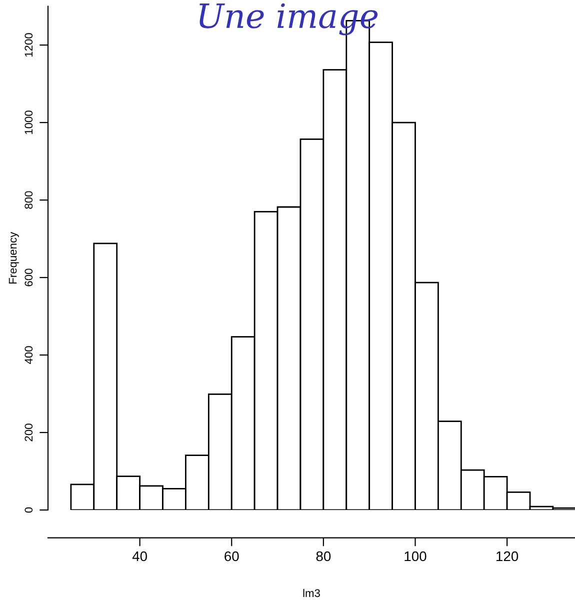 Image resolution: width=575 pixels, height=600 pixels. What do you see at coordinates (311, 593) in the screenshot?
I see `x-axis-title: lm3` at bounding box center [311, 593].